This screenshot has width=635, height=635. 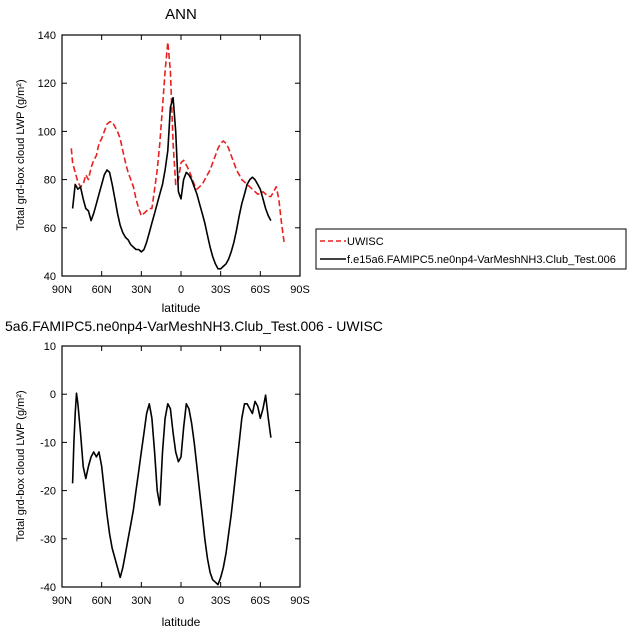 I want to click on top-xtick-label: 60N, so click(x=102, y=290).